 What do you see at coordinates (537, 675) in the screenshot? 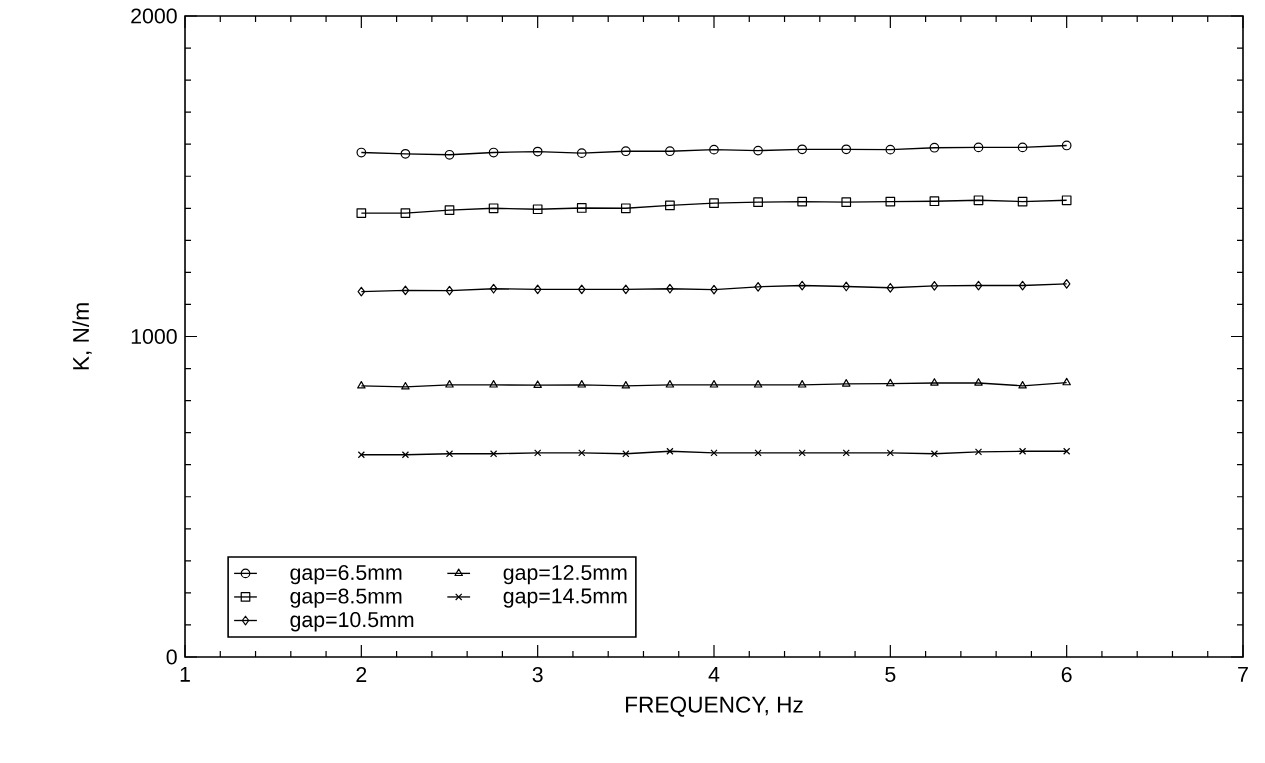
I see `x-tick-label: 3` at bounding box center [537, 675].